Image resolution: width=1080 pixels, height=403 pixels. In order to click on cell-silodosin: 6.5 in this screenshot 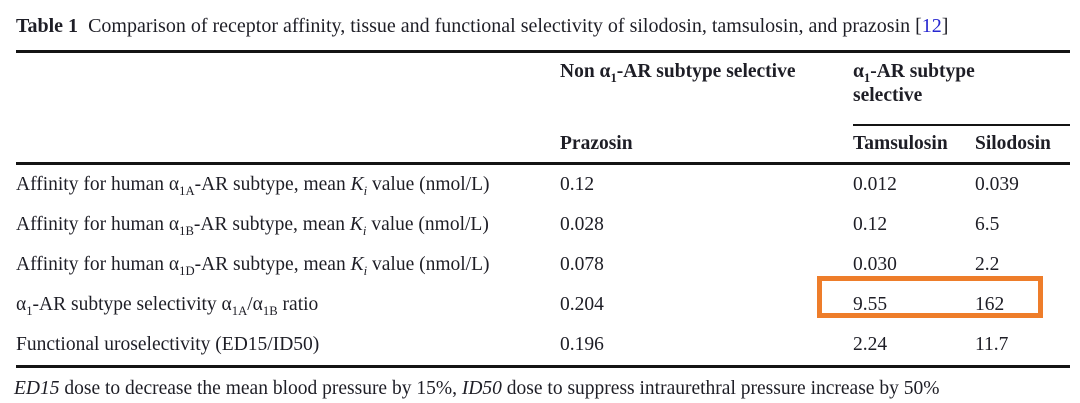, I will do `click(987, 224)`.